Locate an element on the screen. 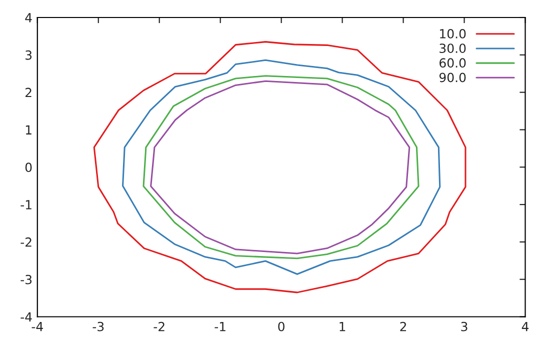 Image resolution: width=550 pixels, height=350 pixels. x-tick-label: 0 is located at coordinates (281, 327).